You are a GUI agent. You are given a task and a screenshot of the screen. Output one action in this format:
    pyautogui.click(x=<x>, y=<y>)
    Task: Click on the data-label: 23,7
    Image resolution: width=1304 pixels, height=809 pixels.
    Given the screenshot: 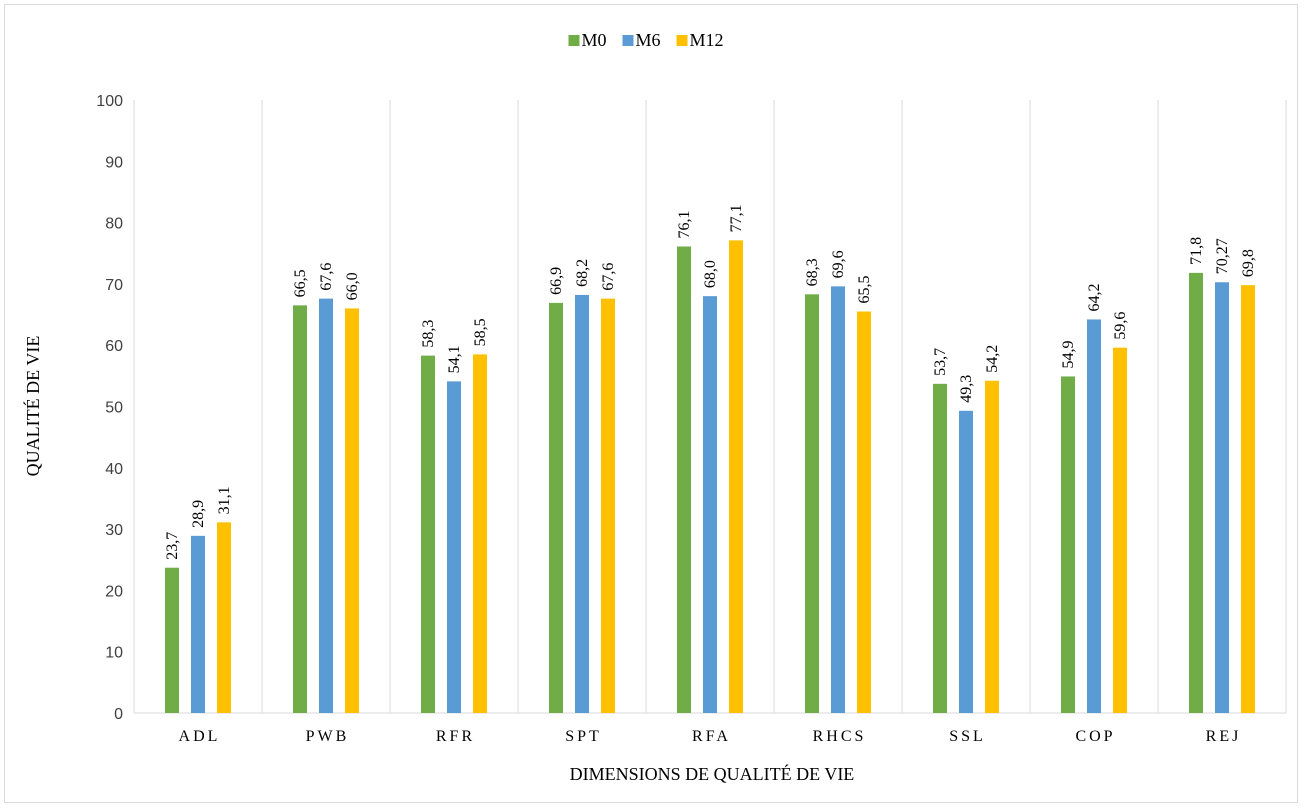 What is the action you would take?
    pyautogui.click(x=172, y=546)
    